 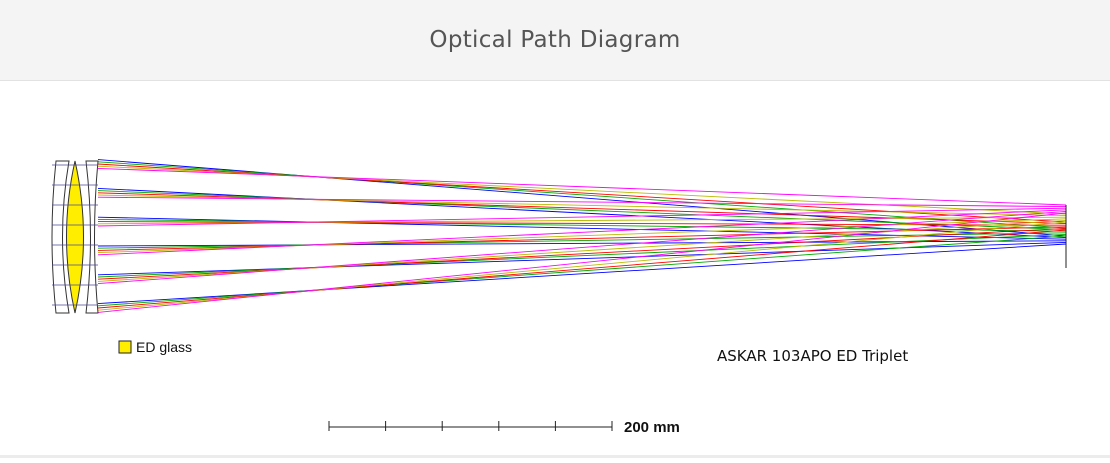 I want to click on lens-edge-lines, so click(x=75, y=235).